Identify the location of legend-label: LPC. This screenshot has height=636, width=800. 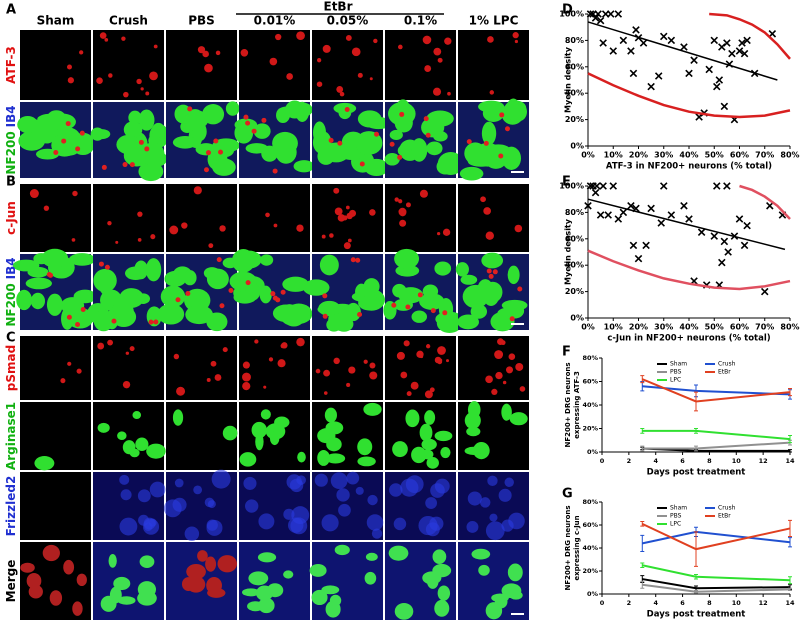
(675, 524).